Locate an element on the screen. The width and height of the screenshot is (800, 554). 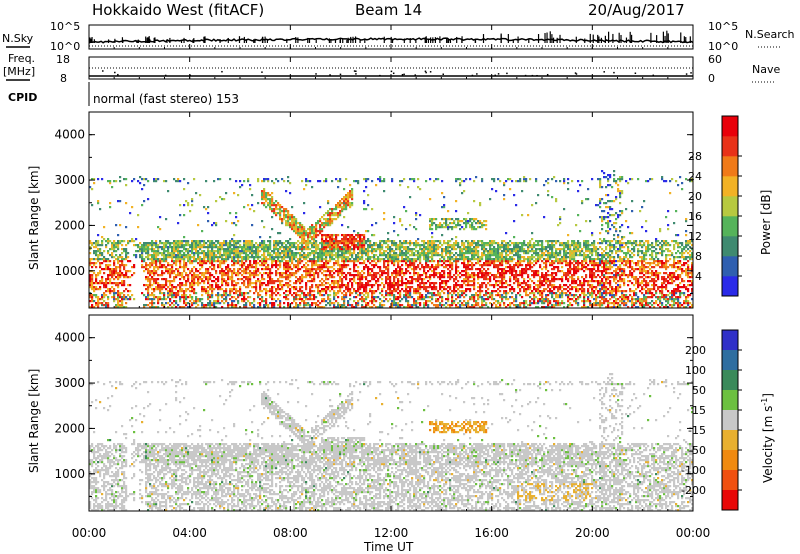
noise-panel: 10^5 10^0 10^5 10^0 N.Sky N.Search is located at coordinates (398, 36).